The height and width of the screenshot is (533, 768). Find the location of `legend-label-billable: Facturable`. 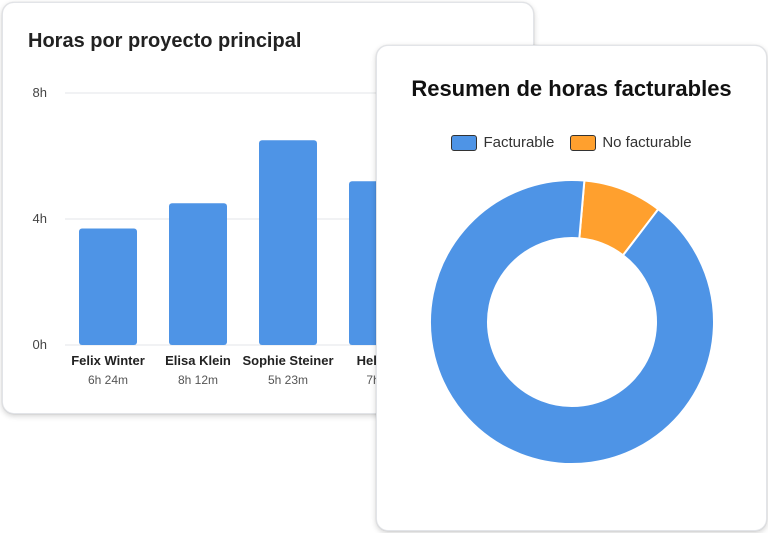

legend-label-billable: Facturable is located at coordinates (519, 142).